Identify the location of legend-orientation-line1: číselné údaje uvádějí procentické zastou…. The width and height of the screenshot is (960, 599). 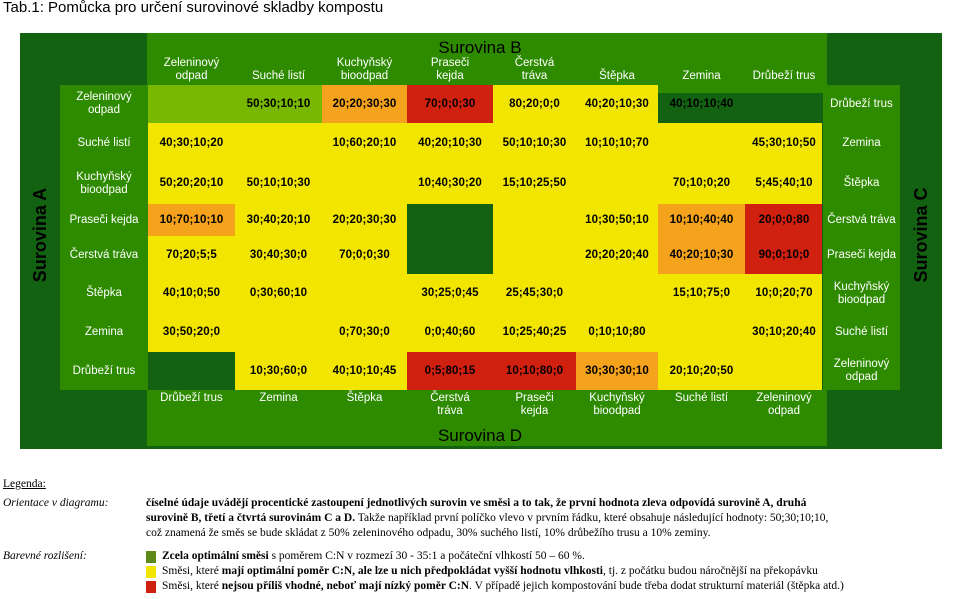
(476, 503).